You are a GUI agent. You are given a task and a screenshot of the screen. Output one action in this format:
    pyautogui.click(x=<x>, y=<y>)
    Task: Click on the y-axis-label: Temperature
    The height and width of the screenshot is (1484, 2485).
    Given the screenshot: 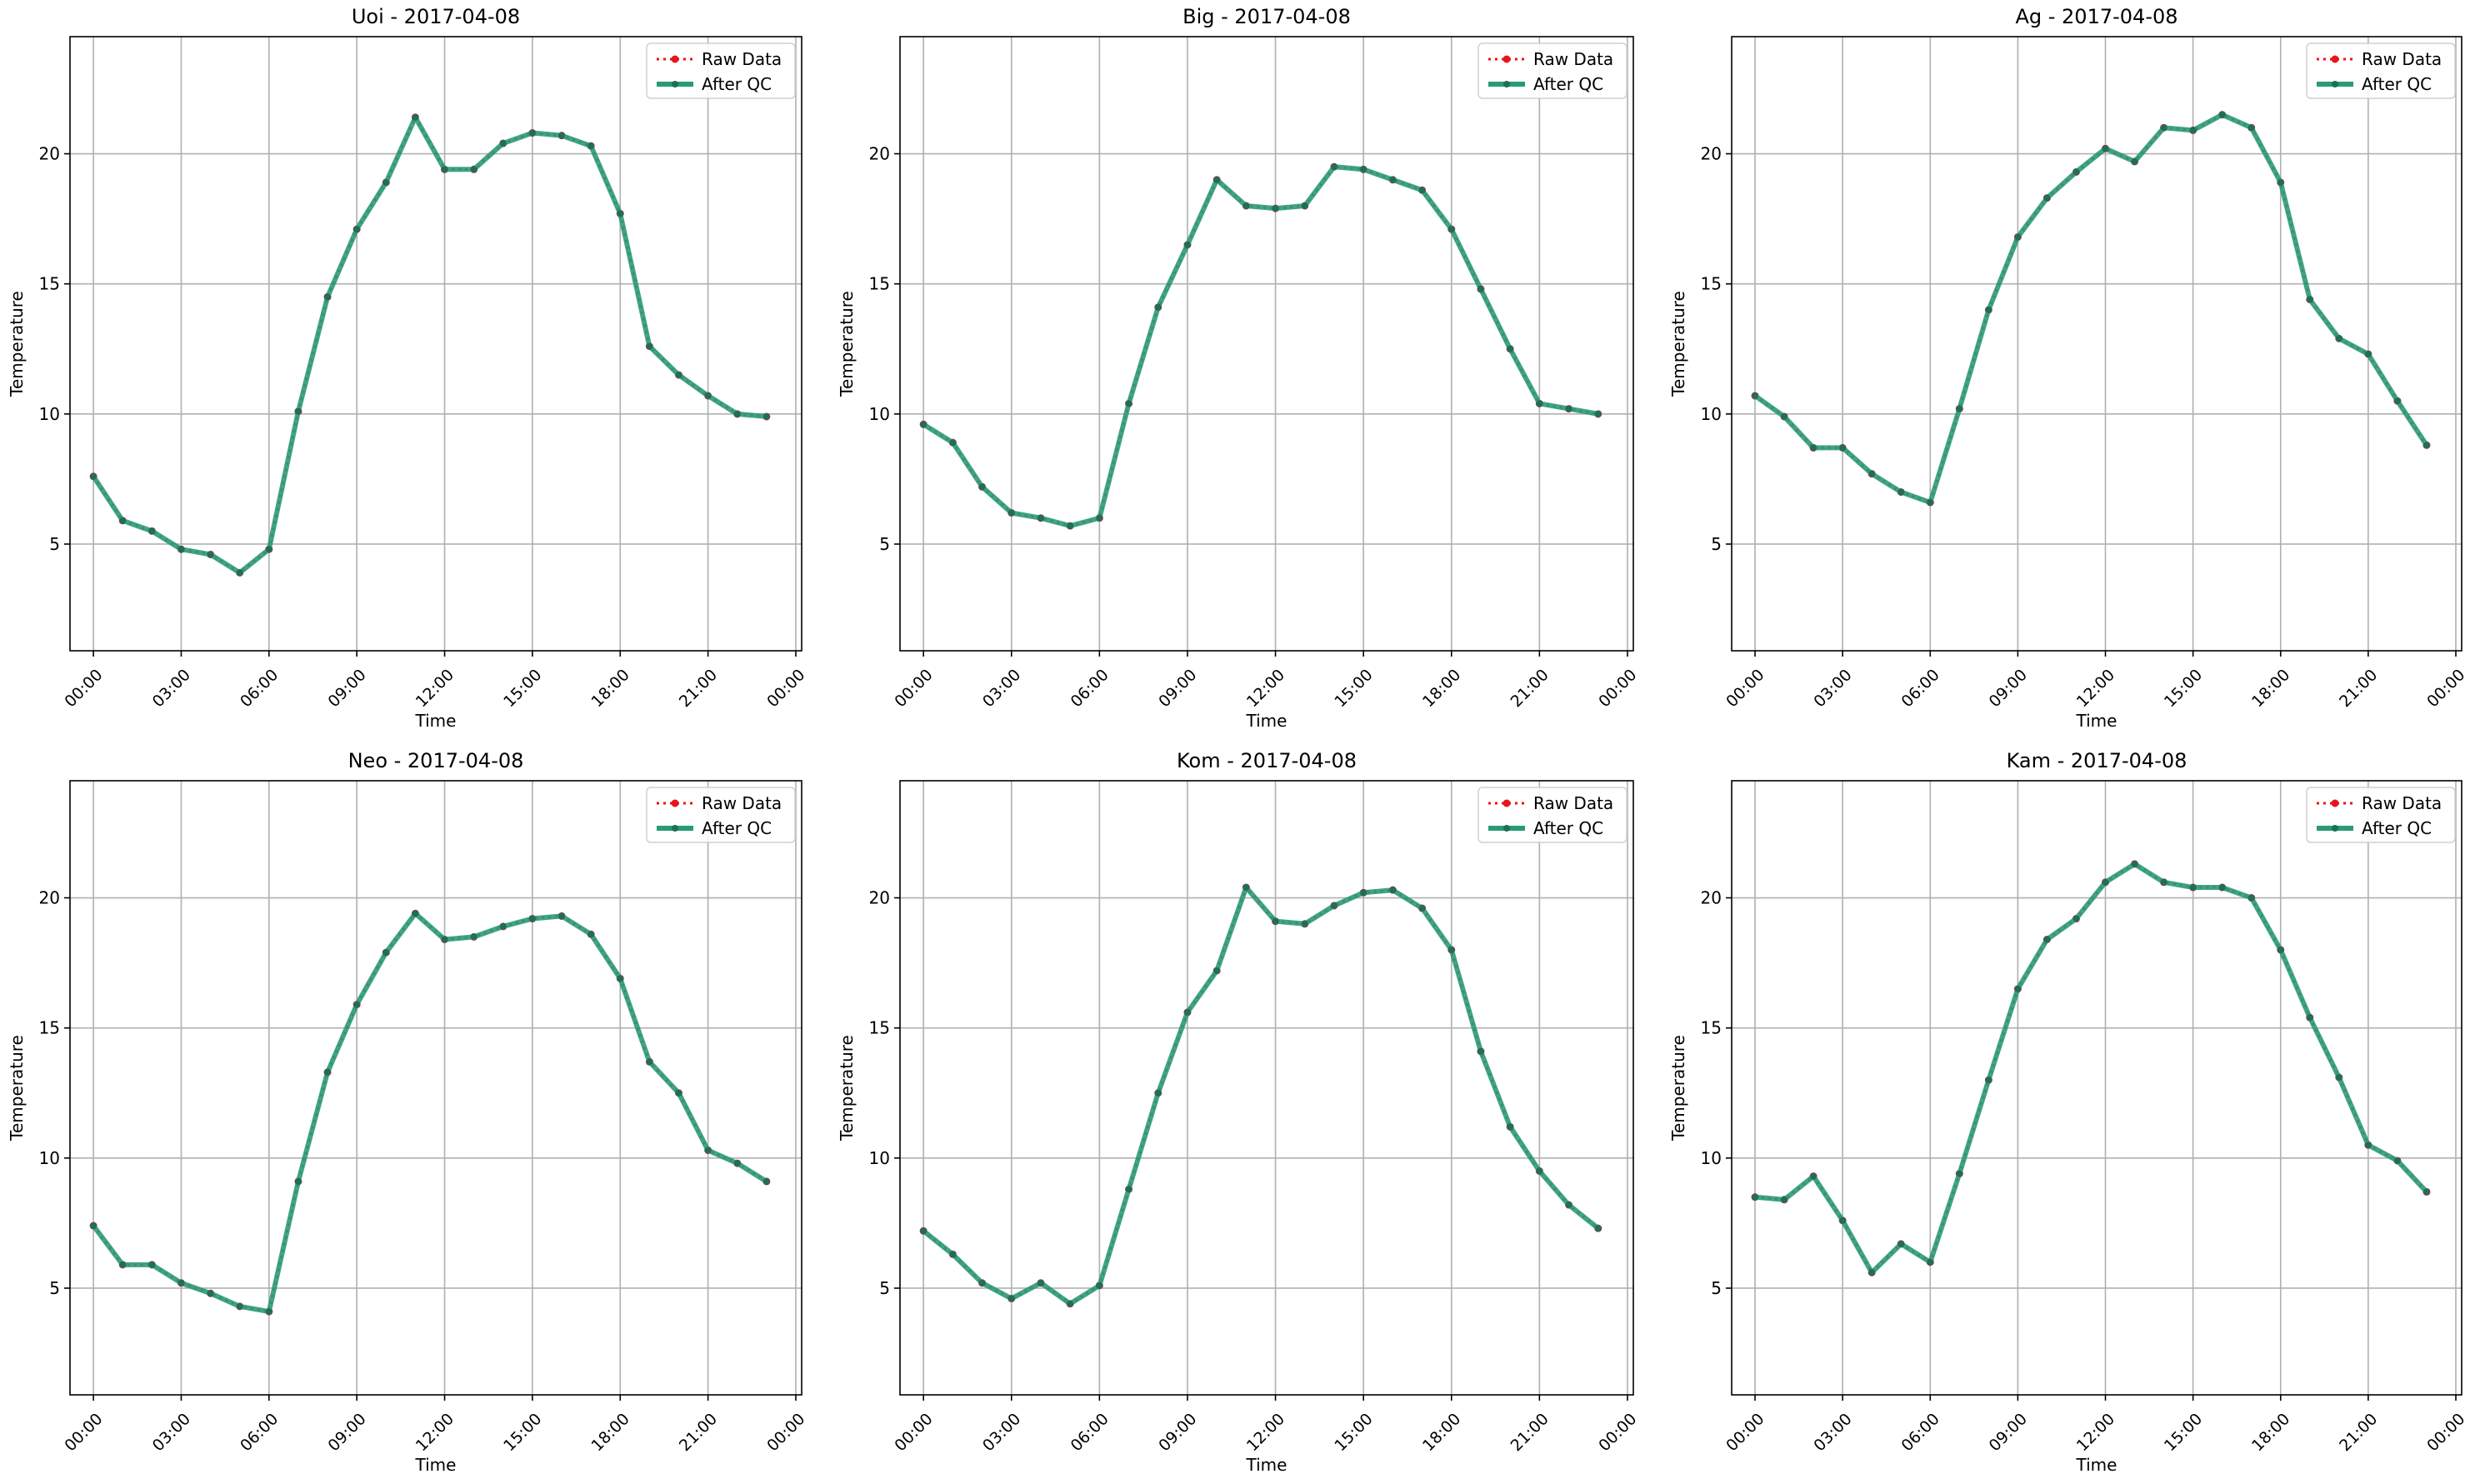 What is the action you would take?
    pyautogui.click(x=847, y=1088)
    